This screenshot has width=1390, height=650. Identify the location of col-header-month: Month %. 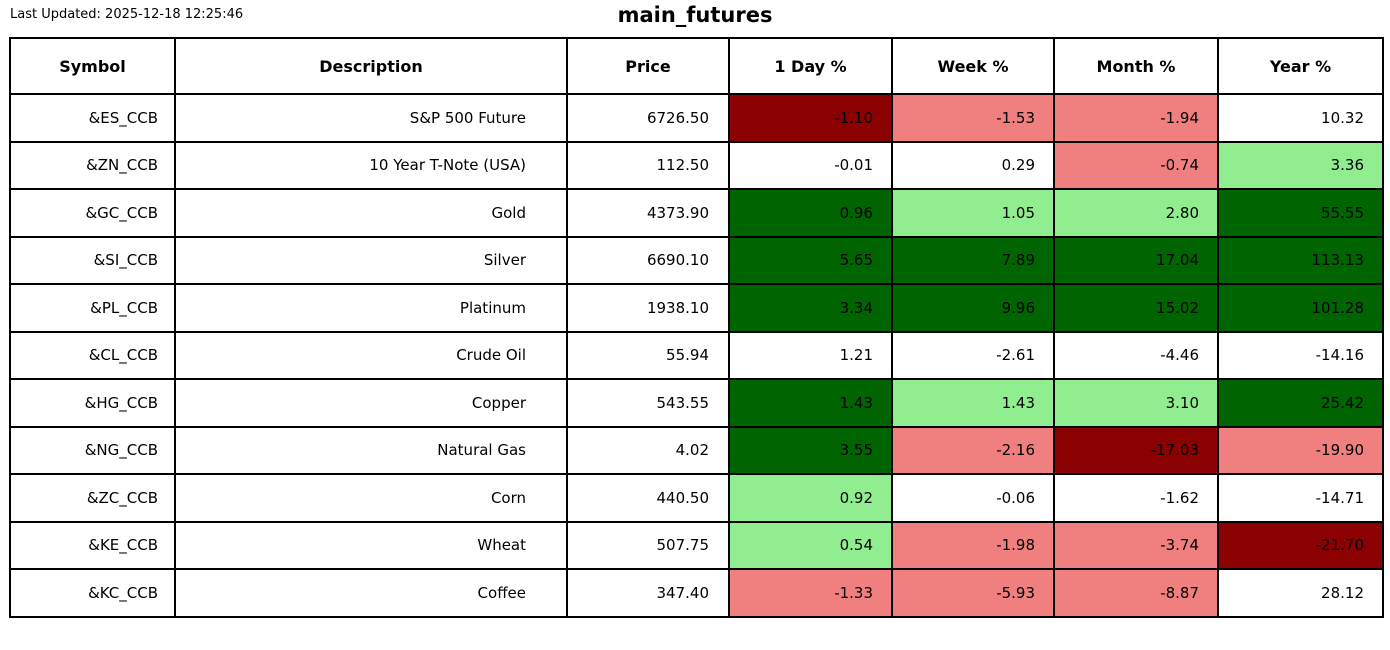
(1136, 66).